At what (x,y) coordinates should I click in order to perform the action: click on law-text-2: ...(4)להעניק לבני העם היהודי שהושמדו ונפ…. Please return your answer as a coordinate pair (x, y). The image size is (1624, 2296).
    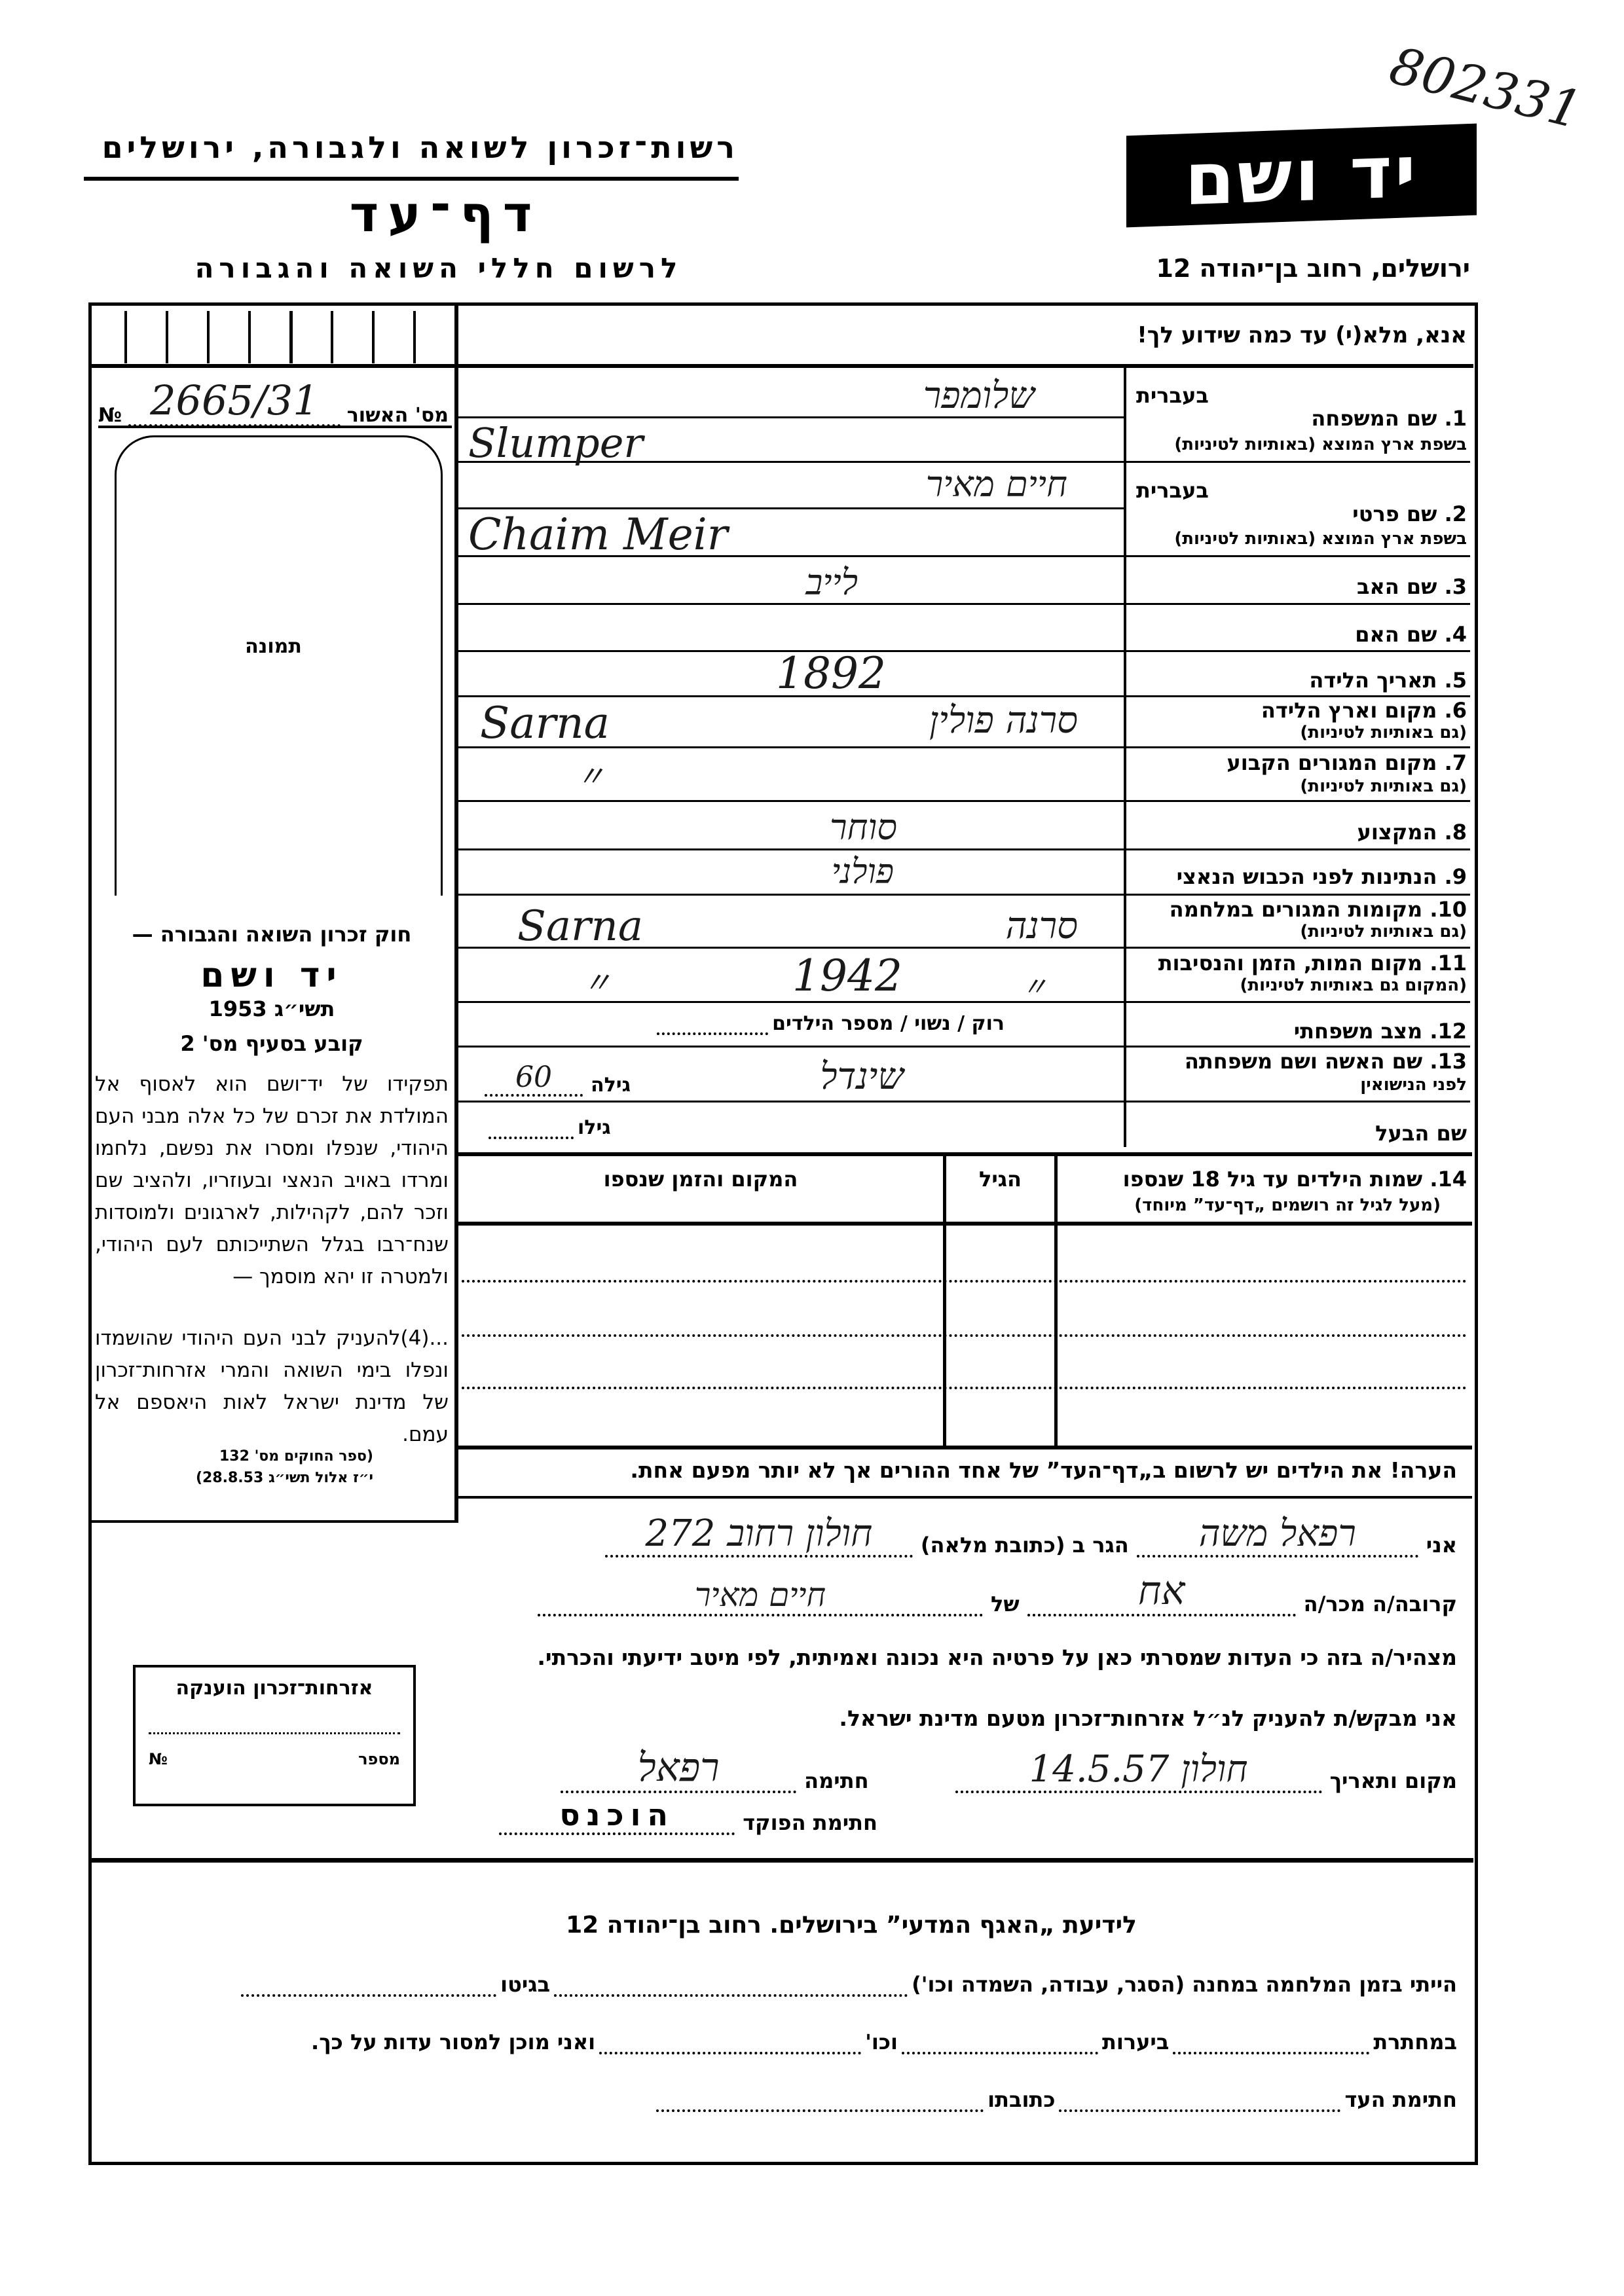
    Looking at the image, I should click on (272, 1386).